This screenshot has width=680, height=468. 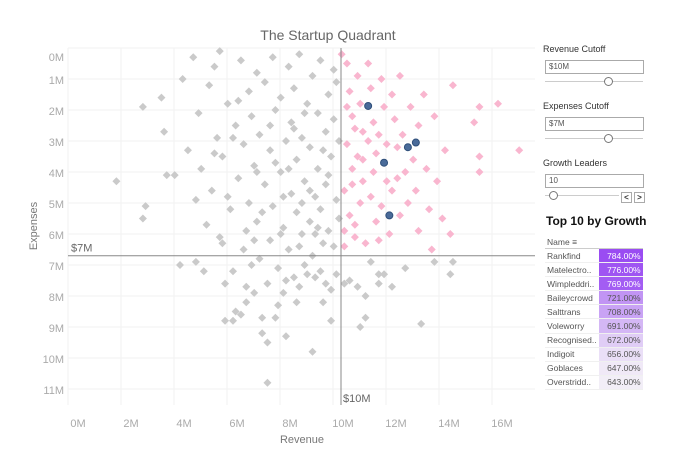 What do you see at coordinates (594, 326) in the screenshot?
I see `table-row: Voleworry 691.00%` at bounding box center [594, 326].